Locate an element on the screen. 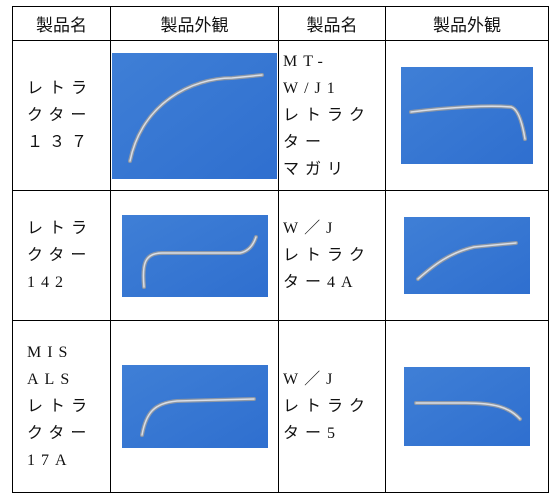 The width and height of the screenshot is (560, 498). name-cell: レトラクター 142 is located at coordinates (61, 255).